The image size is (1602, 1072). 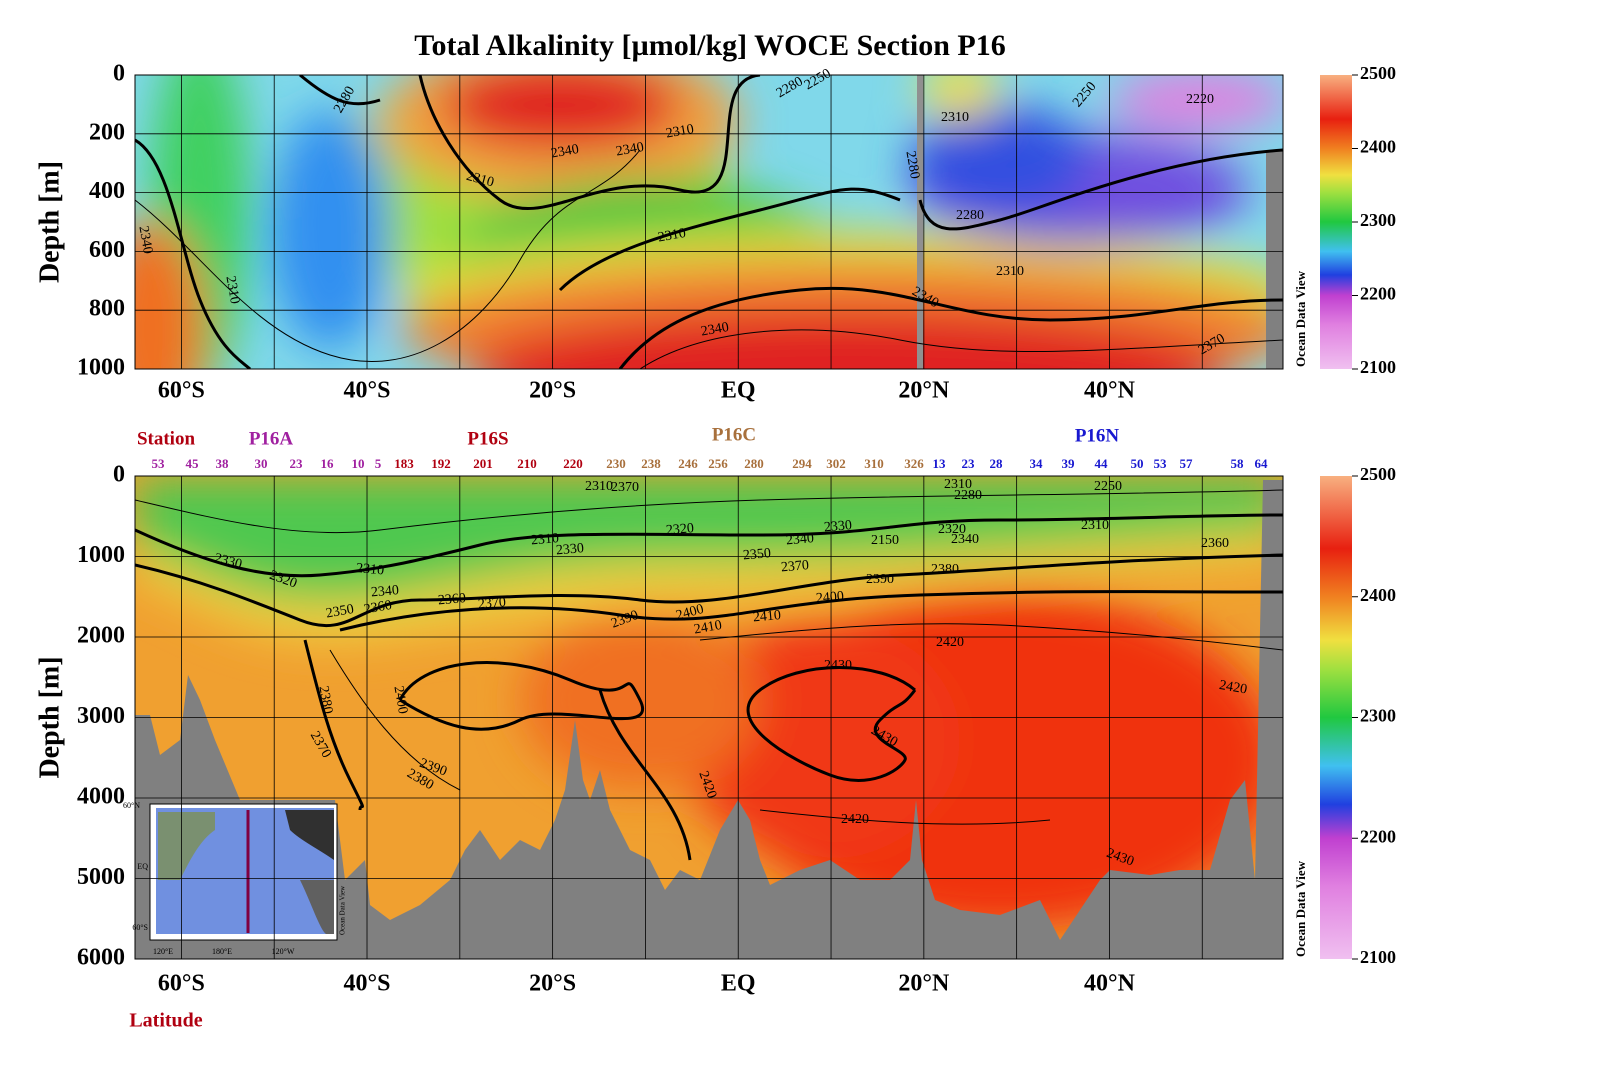 What do you see at coordinates (885, 540) in the screenshot?
I see `contour-label: 2150` at bounding box center [885, 540].